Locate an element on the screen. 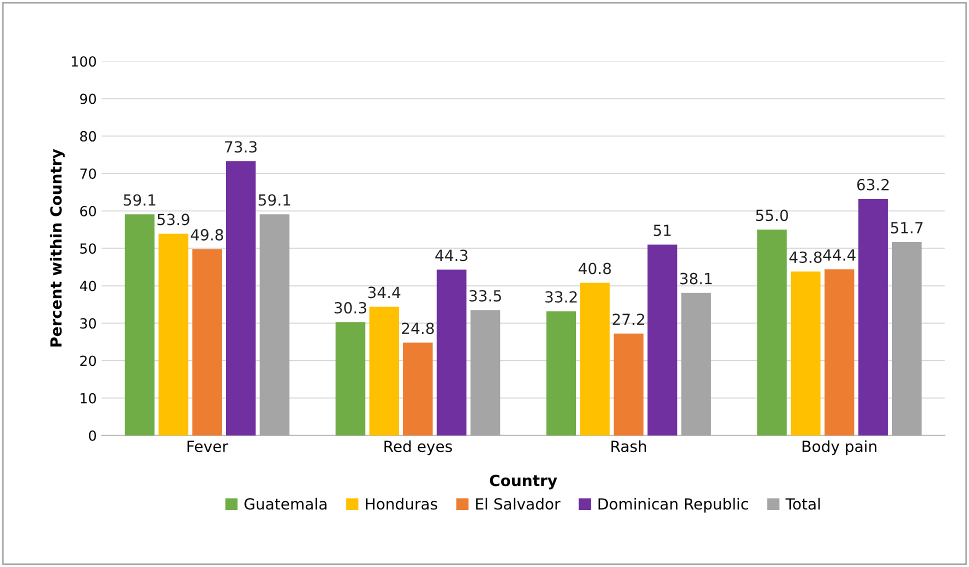 The width and height of the screenshot is (969, 567). data-label: 30.3 is located at coordinates (350, 308).